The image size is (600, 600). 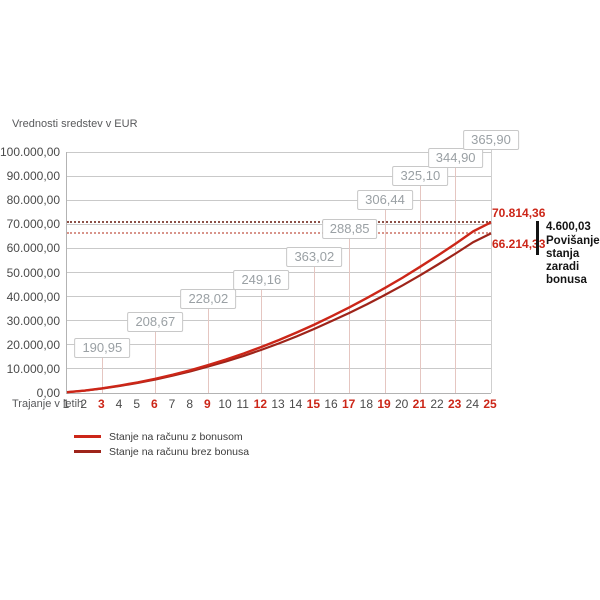 What do you see at coordinates (313, 404) in the screenshot?
I see `x-tick-label: 15` at bounding box center [313, 404].